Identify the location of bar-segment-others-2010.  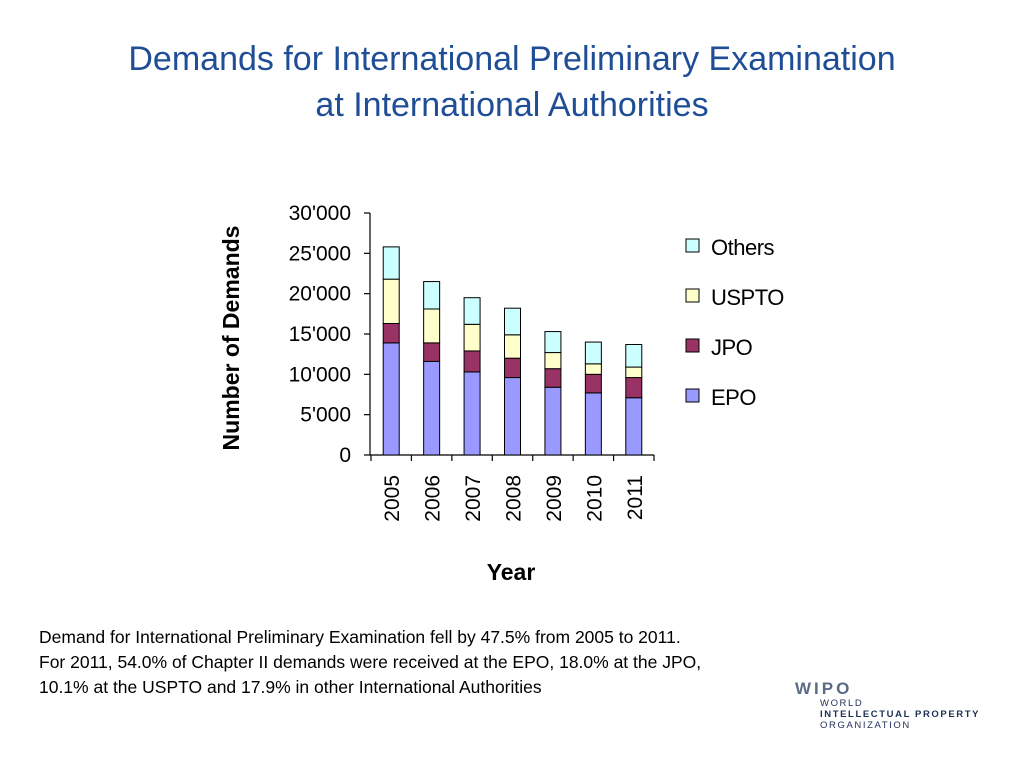
(593, 353).